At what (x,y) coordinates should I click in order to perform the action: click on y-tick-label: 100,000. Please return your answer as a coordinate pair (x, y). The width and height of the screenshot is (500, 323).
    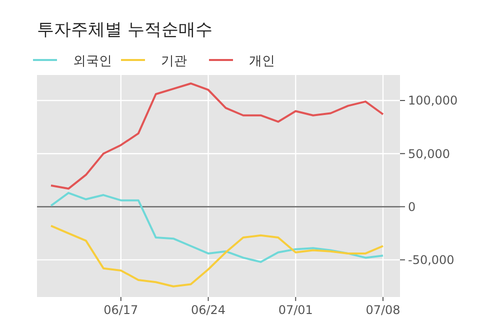
    Looking at the image, I should click on (433, 101).